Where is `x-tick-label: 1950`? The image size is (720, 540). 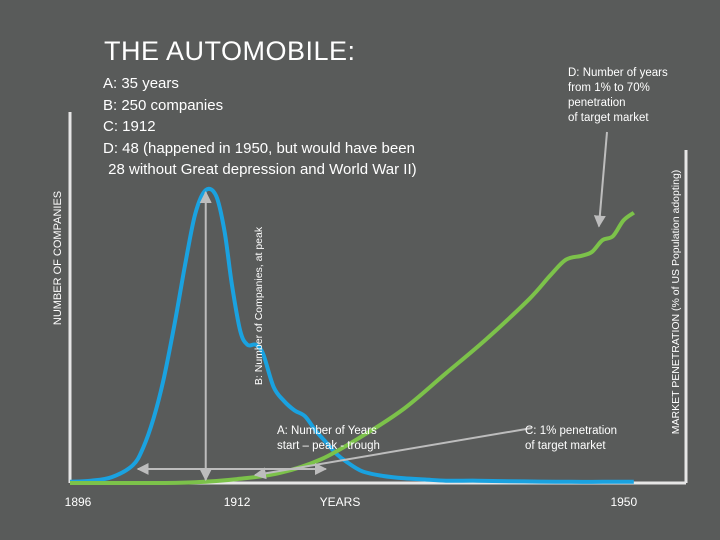
x-tick-label: 1950 is located at coordinates (623, 502).